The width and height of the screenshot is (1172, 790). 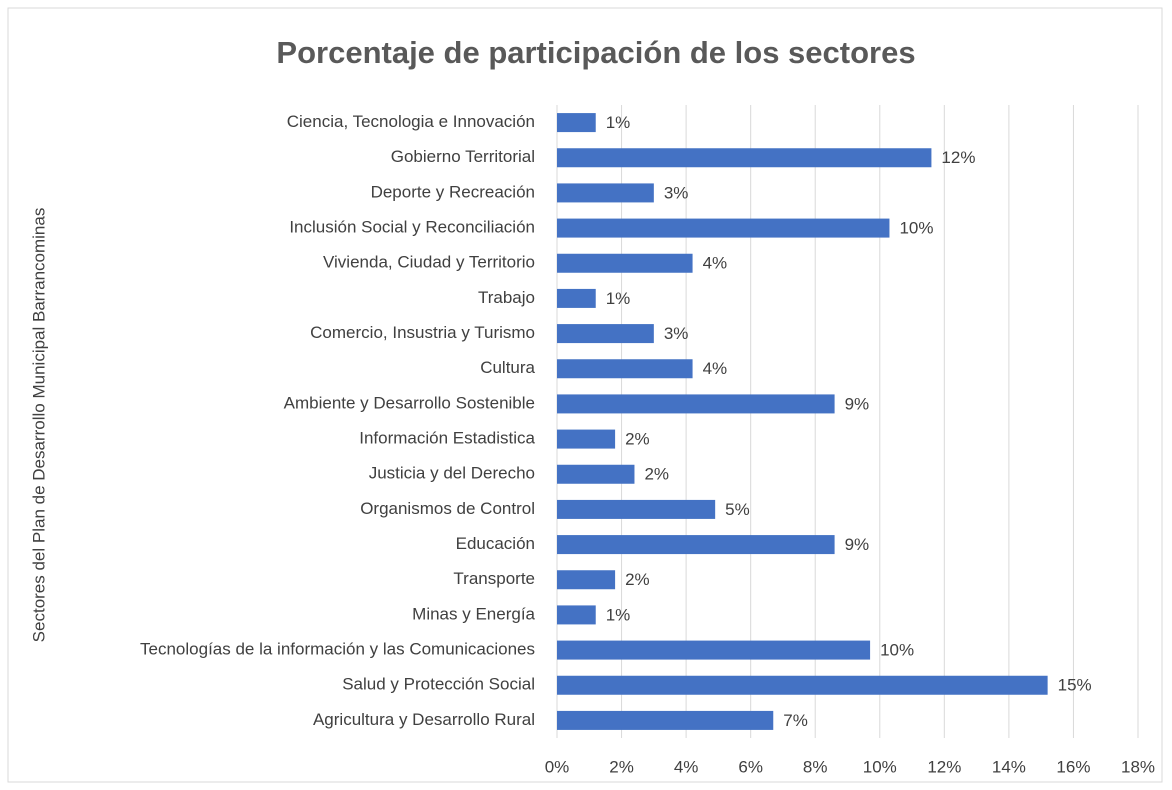 I want to click on y-tick-label: Minas y Energía, so click(x=473, y=613).